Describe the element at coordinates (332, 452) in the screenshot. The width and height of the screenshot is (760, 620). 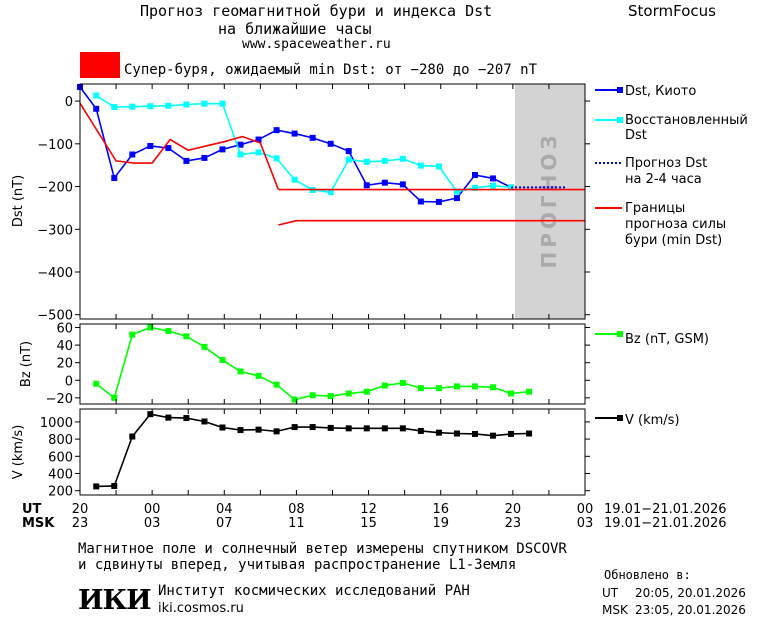
I see `v-plot-frame` at that location.